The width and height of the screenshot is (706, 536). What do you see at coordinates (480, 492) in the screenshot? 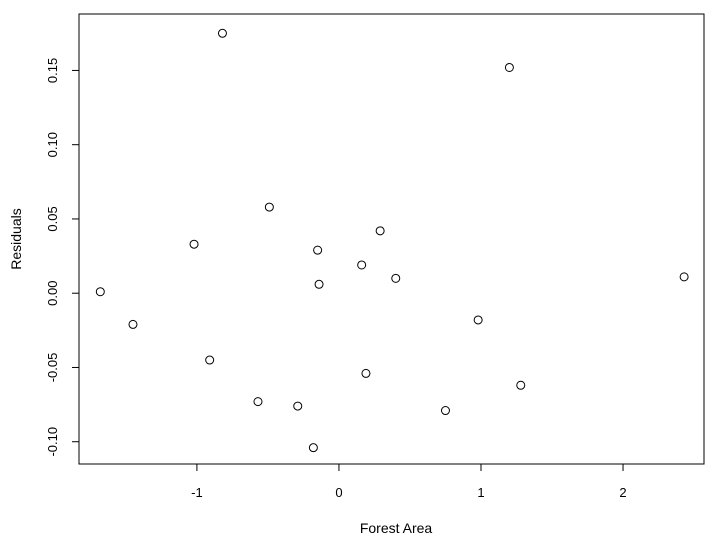
I see `x-tick-label: 1` at bounding box center [480, 492].